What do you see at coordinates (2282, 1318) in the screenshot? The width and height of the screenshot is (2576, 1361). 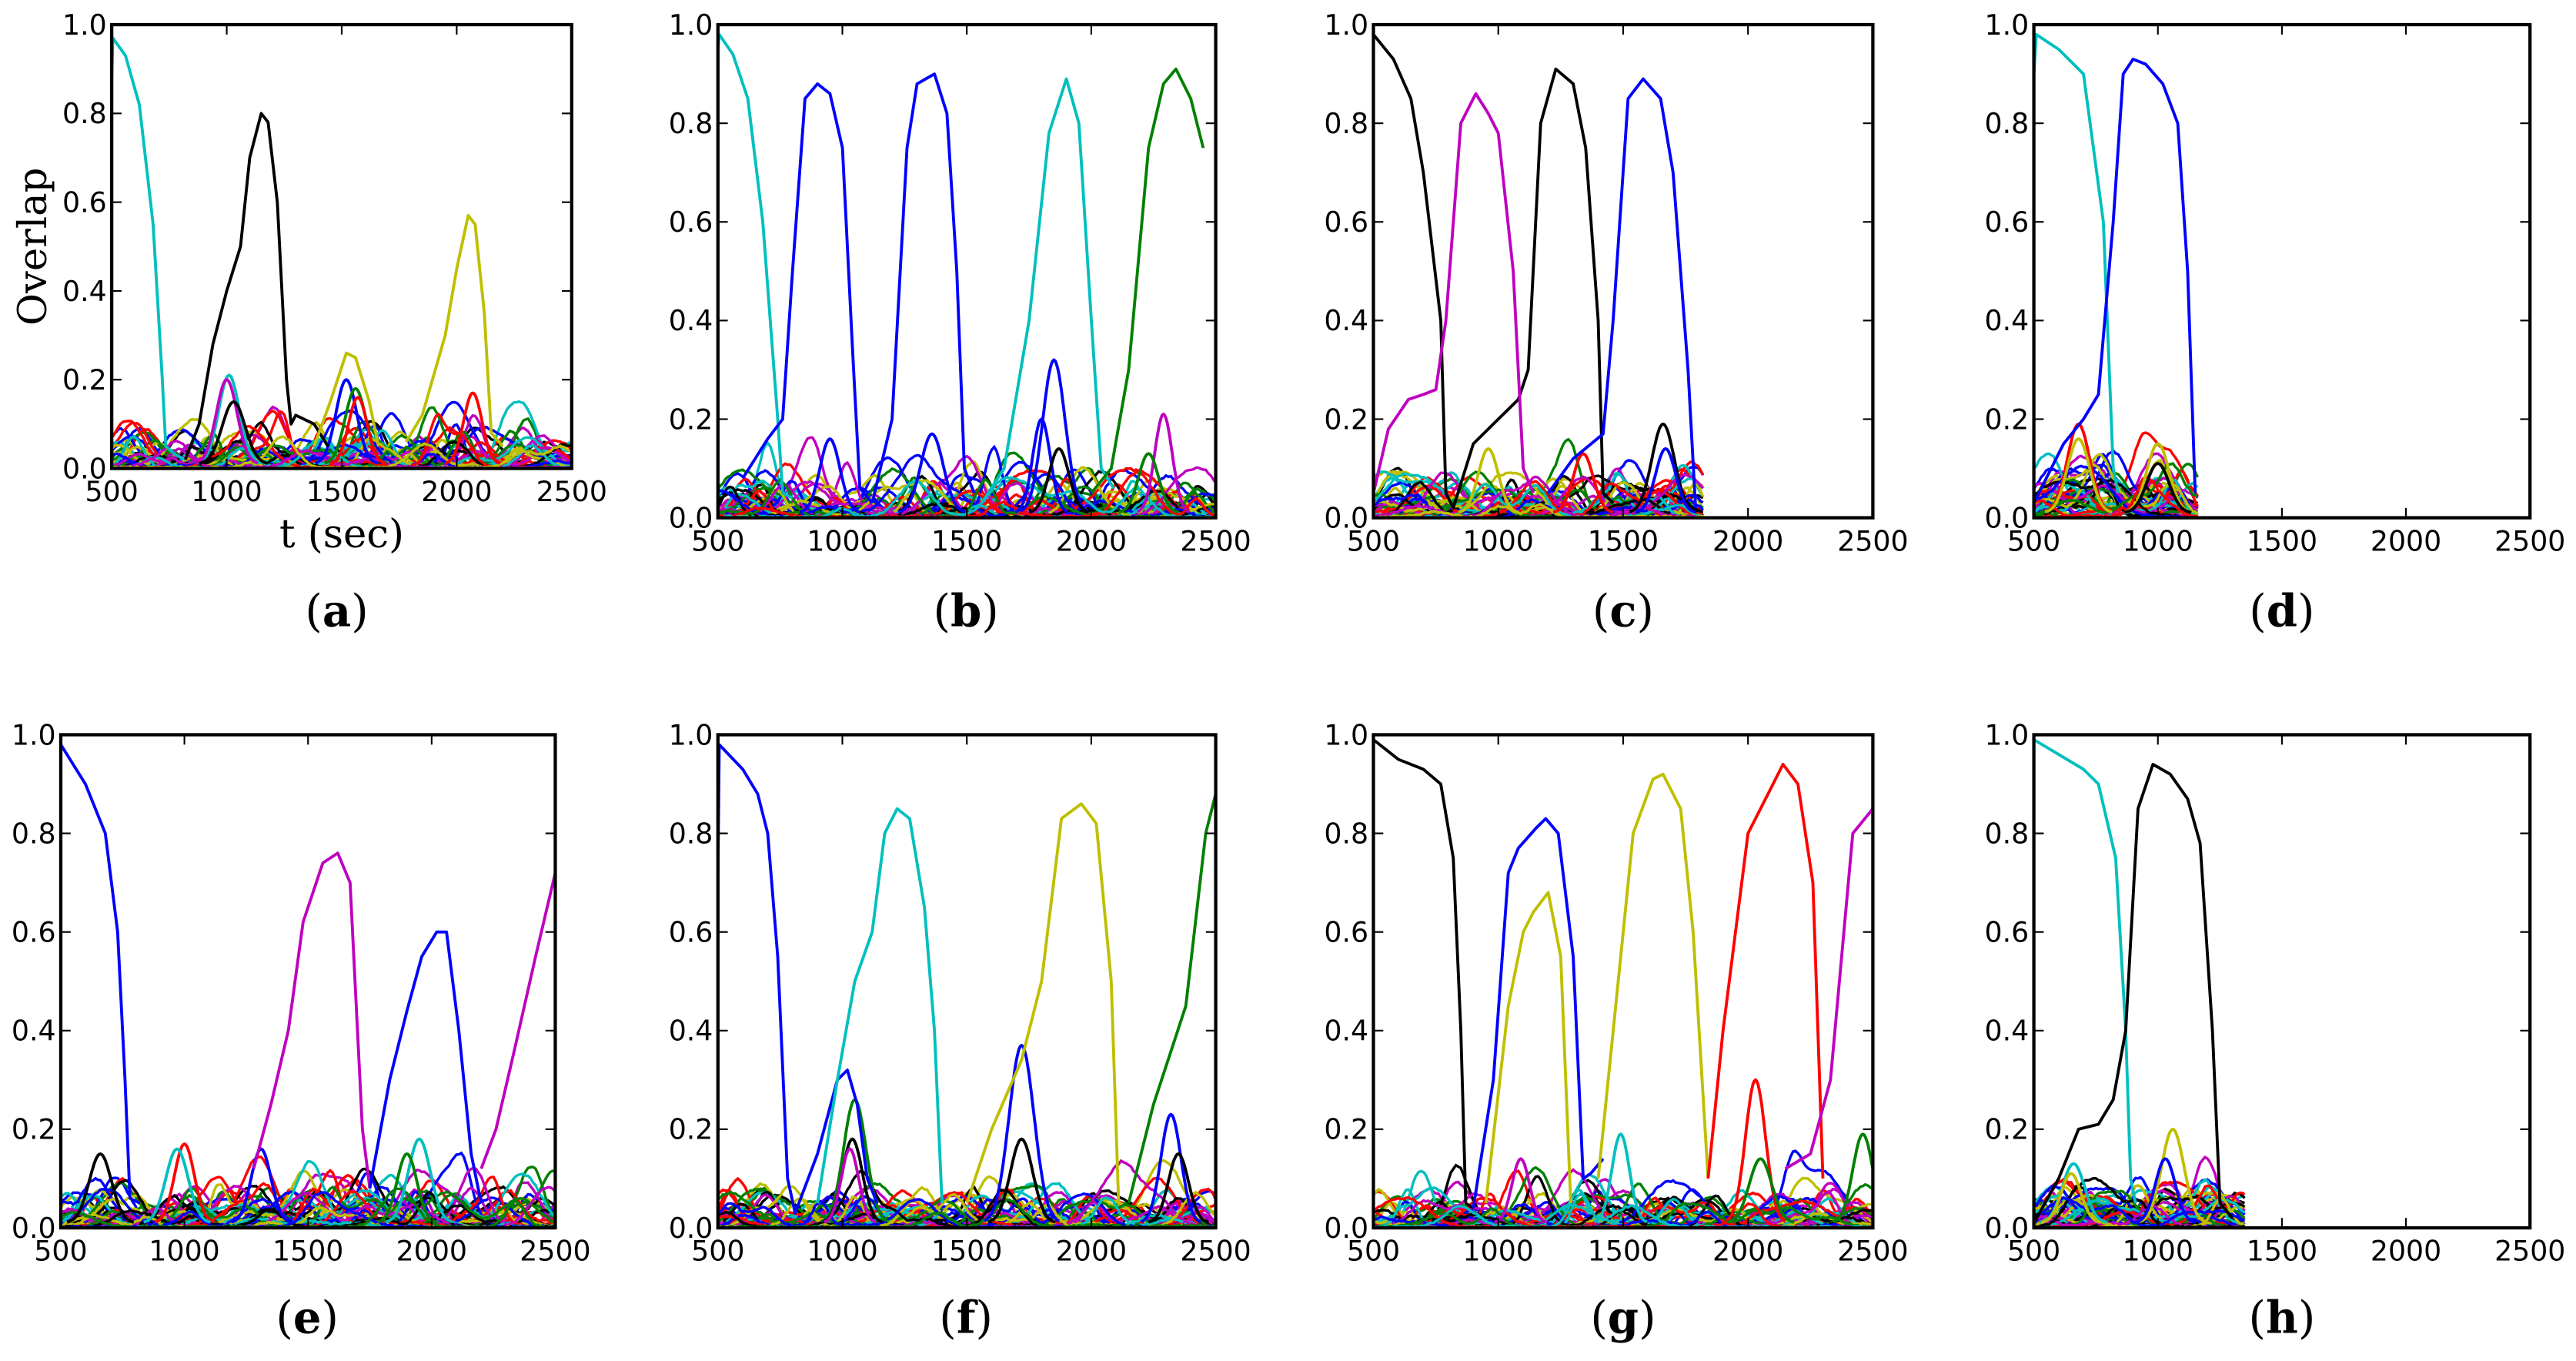 I see `caption-letter: h` at bounding box center [2282, 1318].